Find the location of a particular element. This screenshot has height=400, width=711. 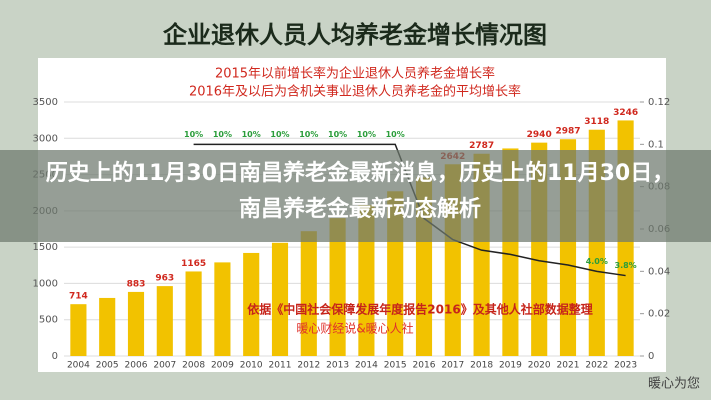

x-tick-label: 2004 is located at coordinates (78, 366).